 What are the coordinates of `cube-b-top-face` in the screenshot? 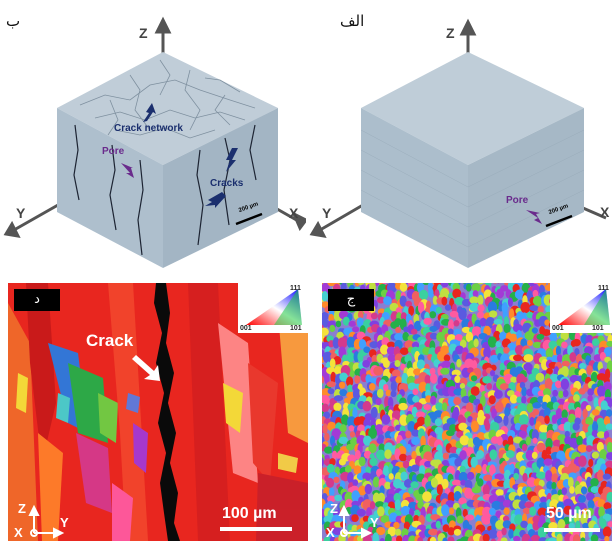 It's located at (167, 108).